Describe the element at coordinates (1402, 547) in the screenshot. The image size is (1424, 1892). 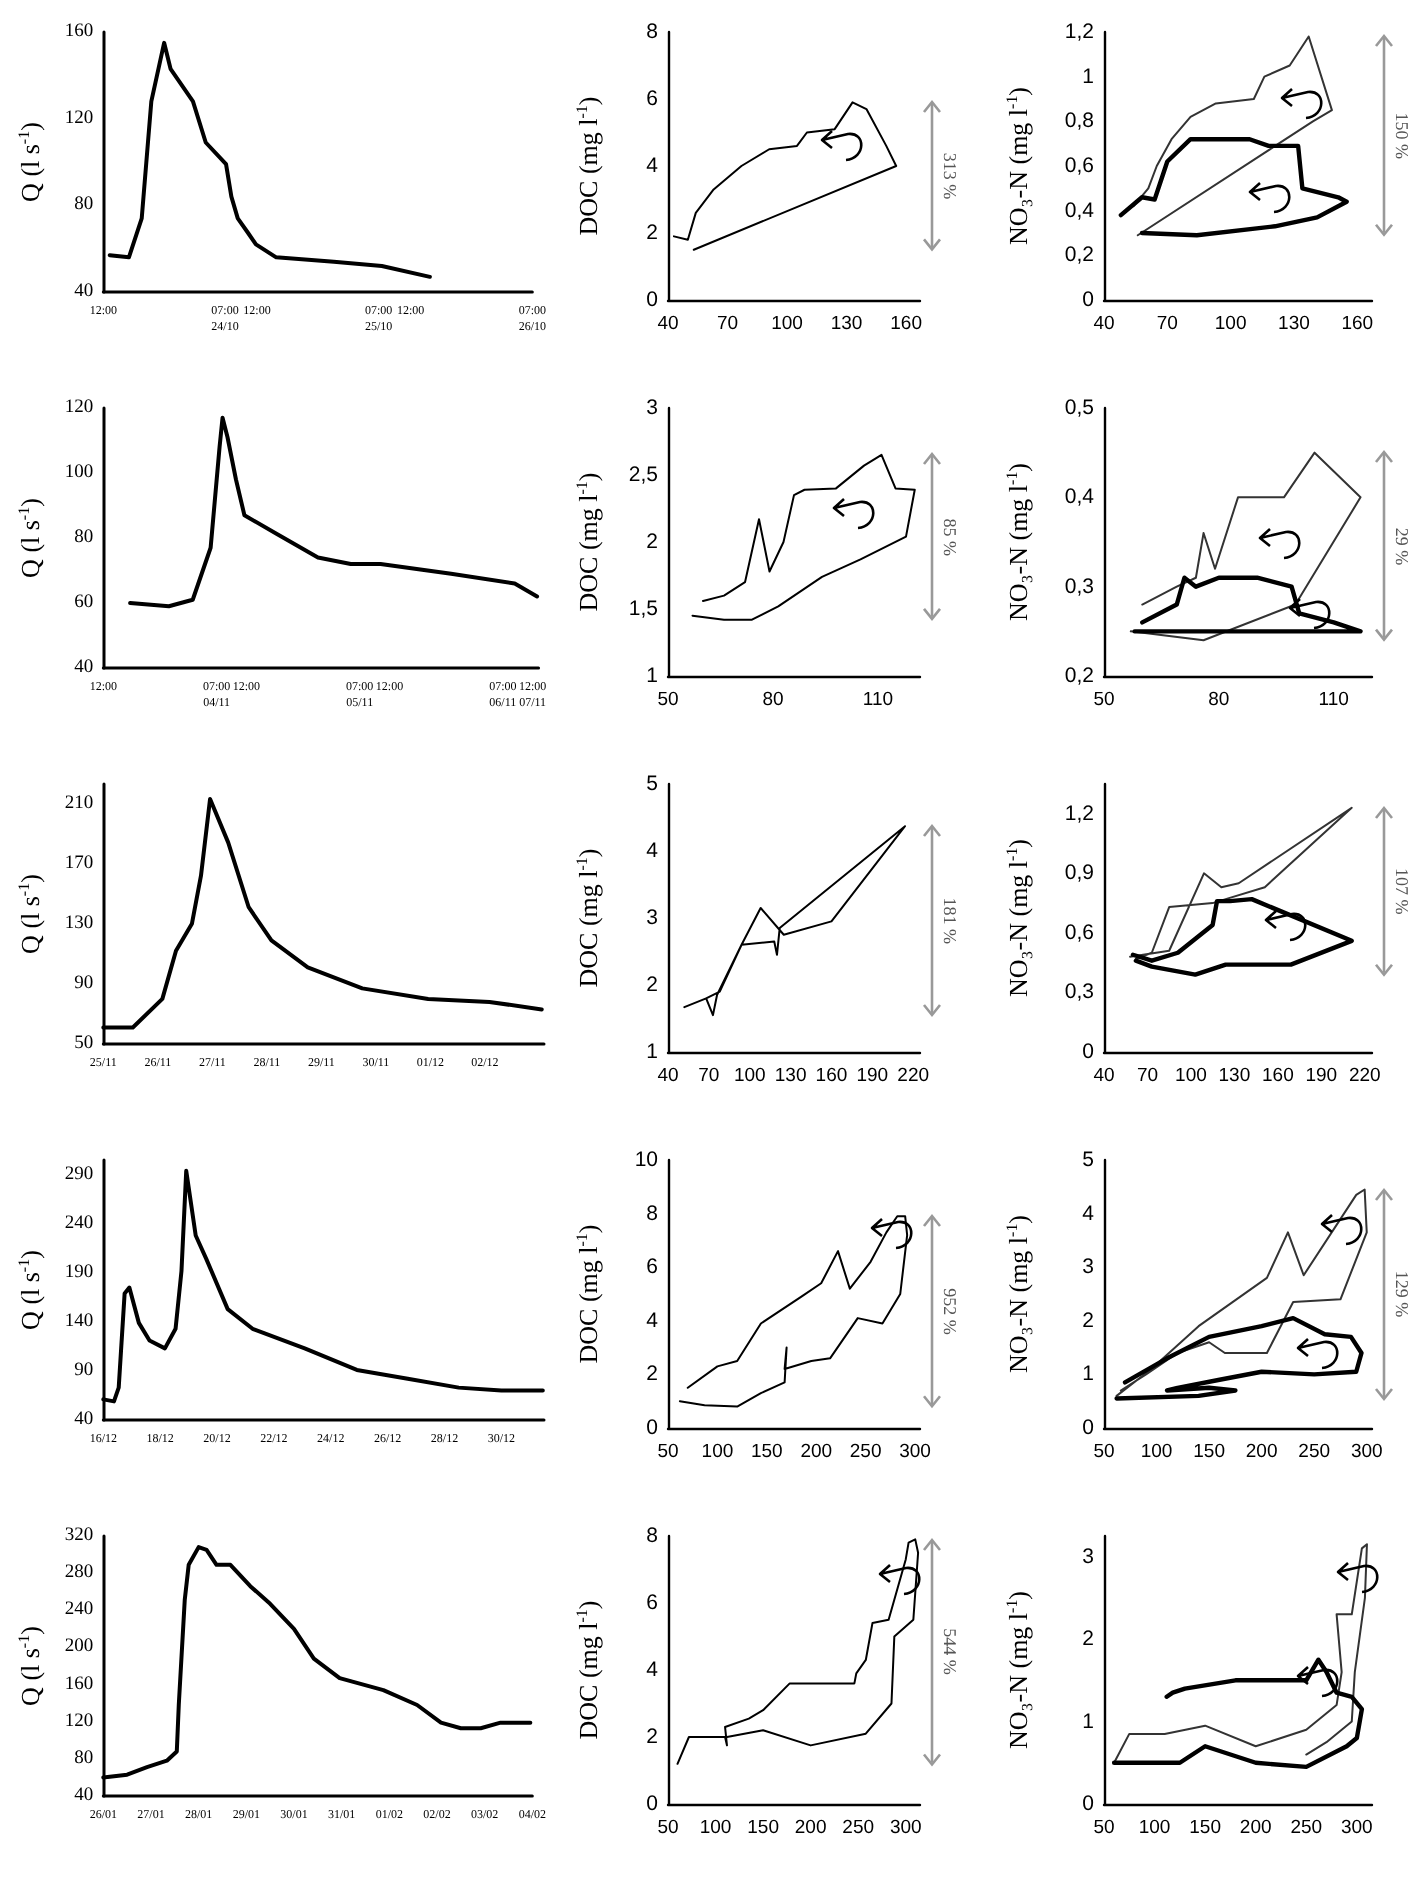
I see `text: 29 %` at that location.